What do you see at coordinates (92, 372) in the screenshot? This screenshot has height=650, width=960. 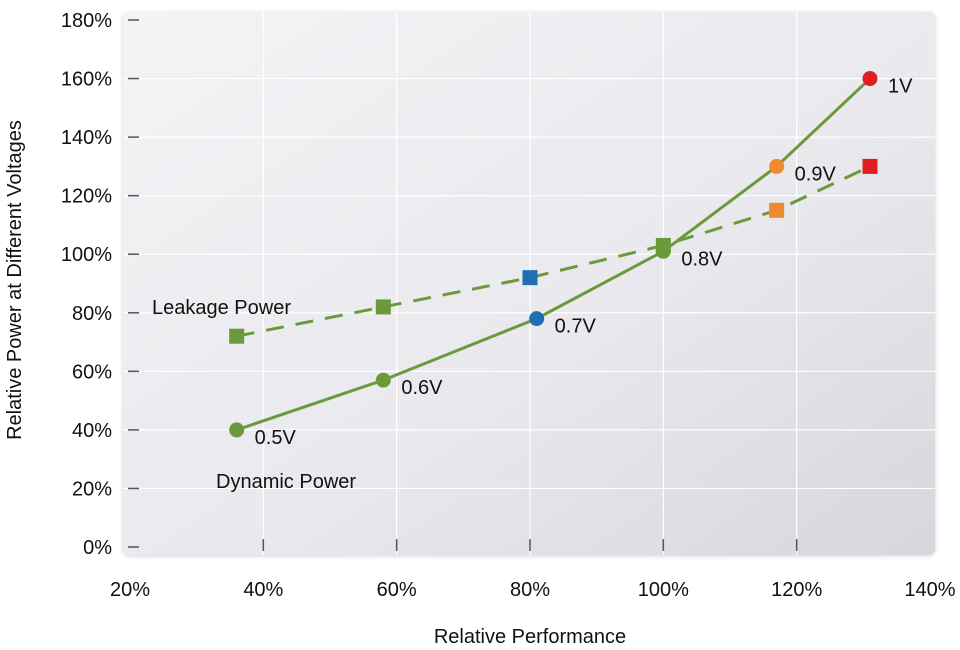 I see `y-tick-label: 60%` at bounding box center [92, 372].